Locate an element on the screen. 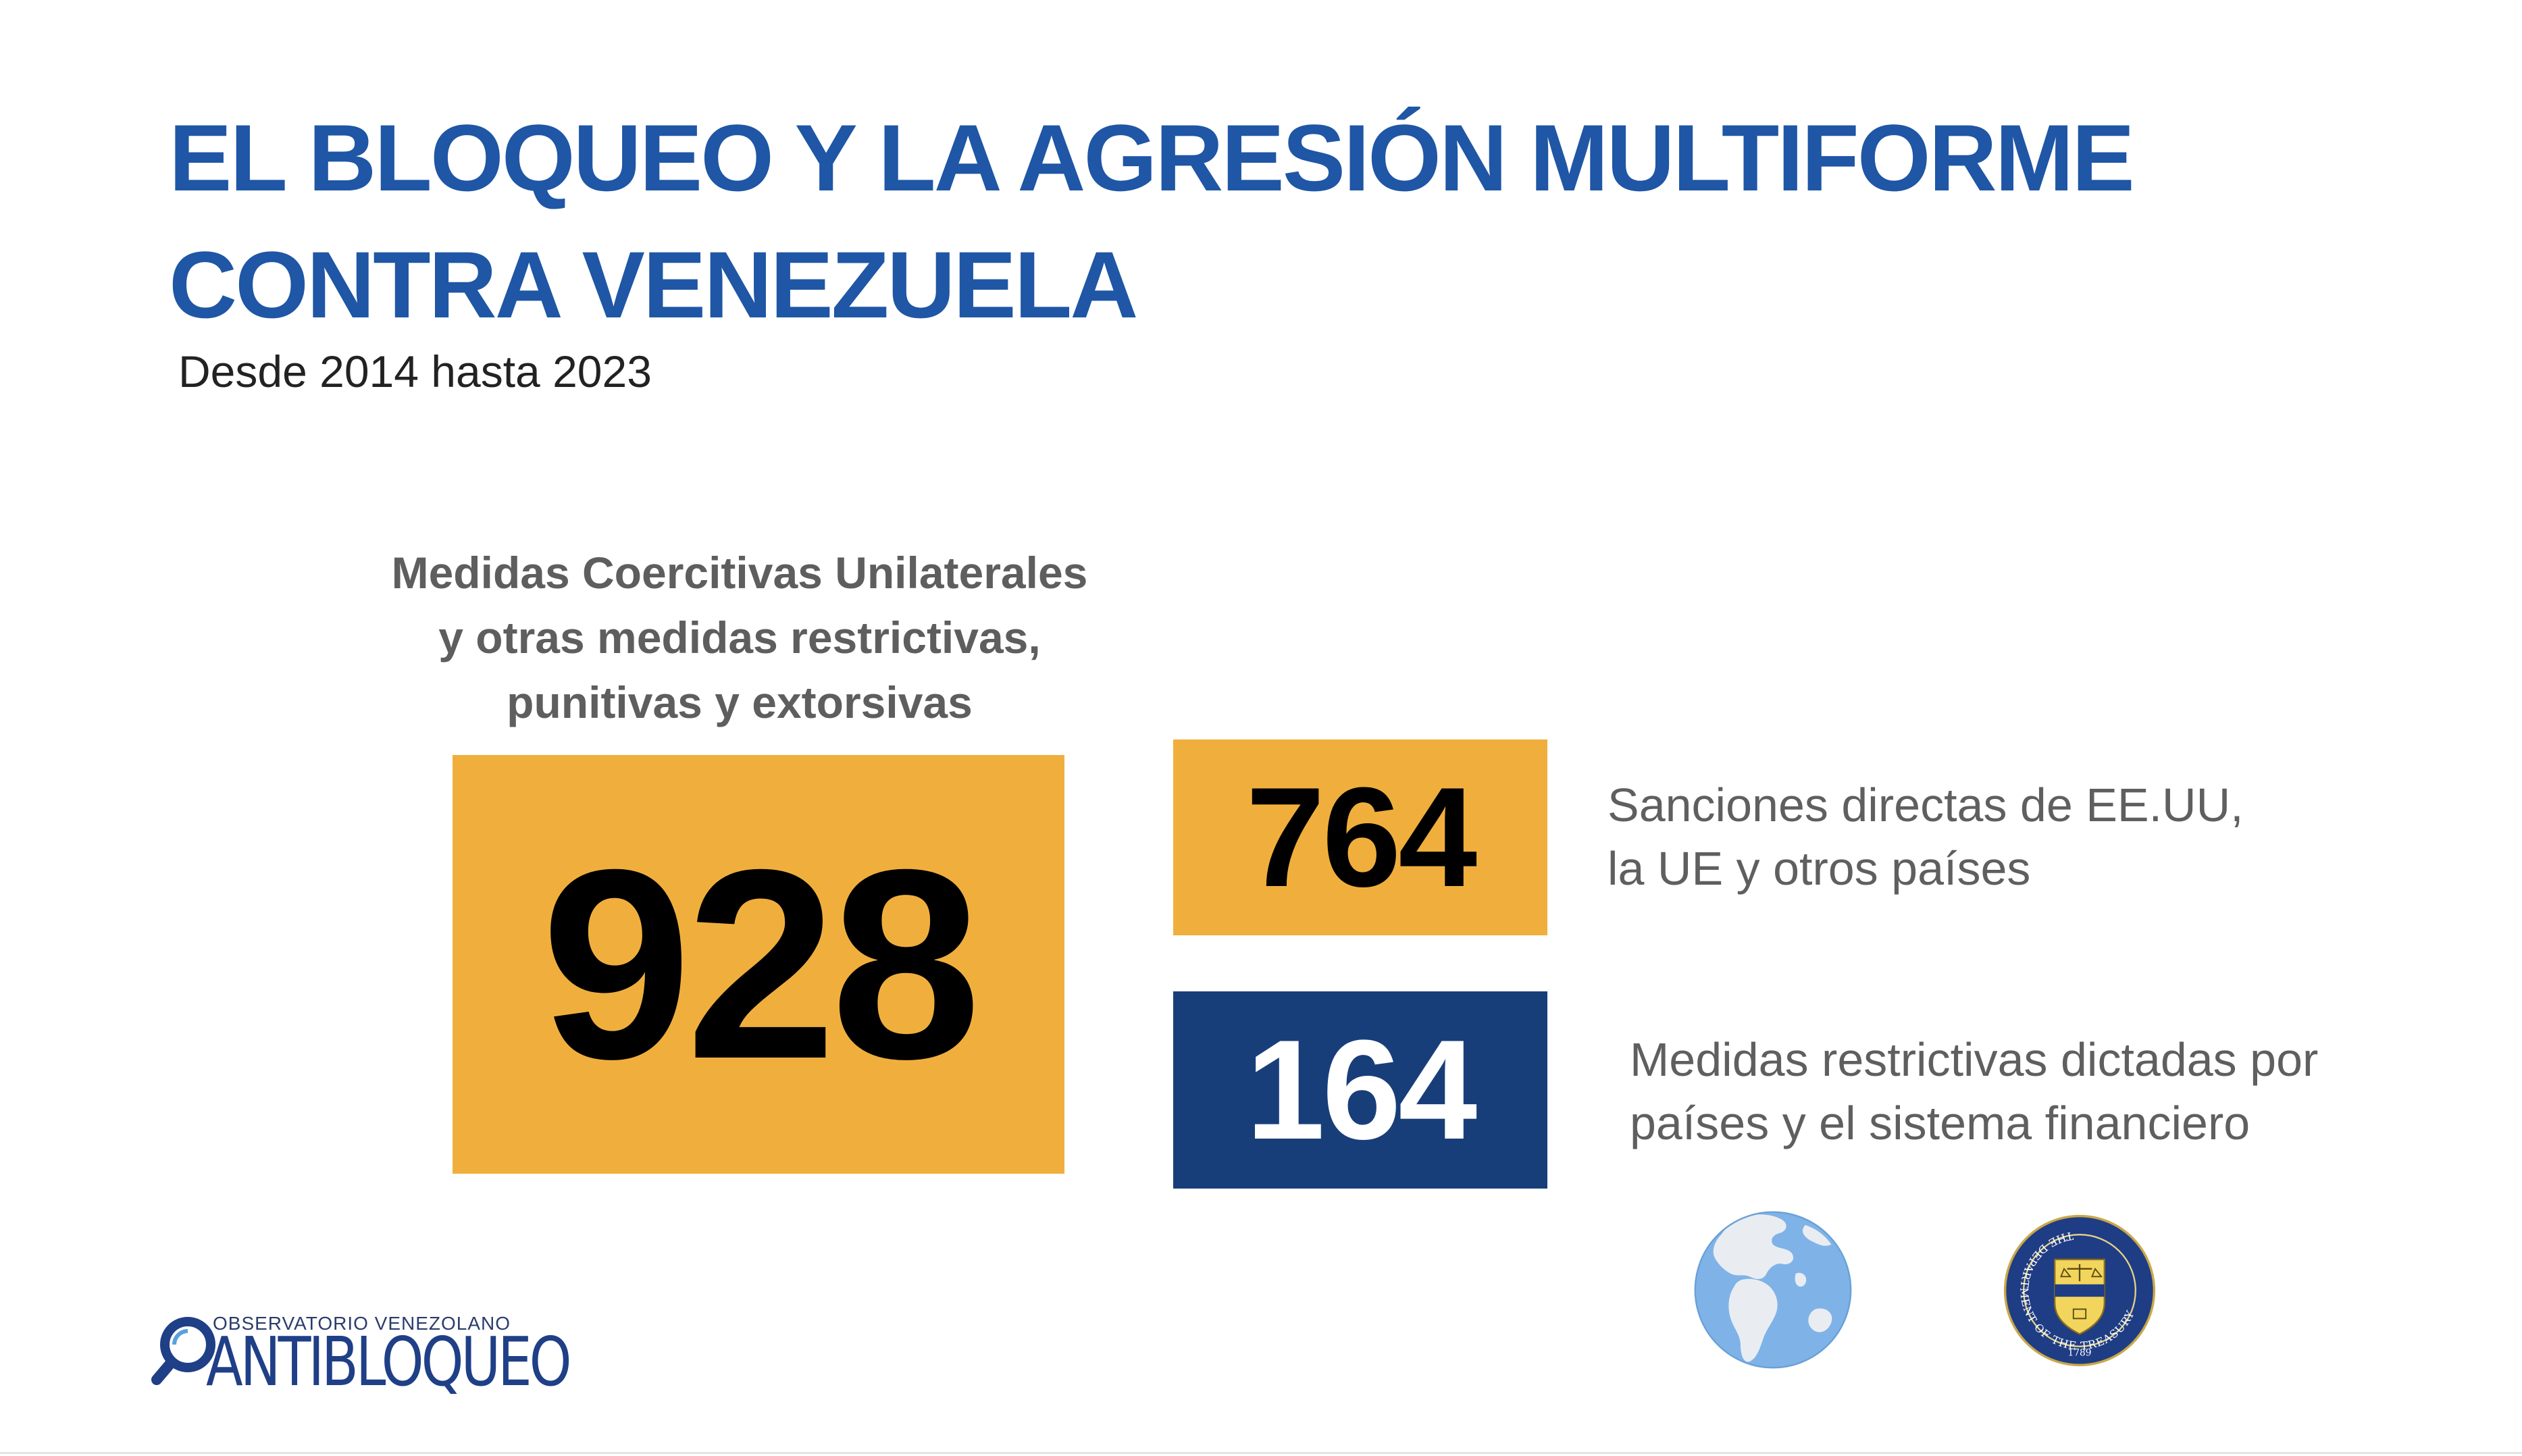 The image size is (2522, 1456). total-measures-label-line-2: y otras medidas restrictivas, is located at coordinates (740, 637).